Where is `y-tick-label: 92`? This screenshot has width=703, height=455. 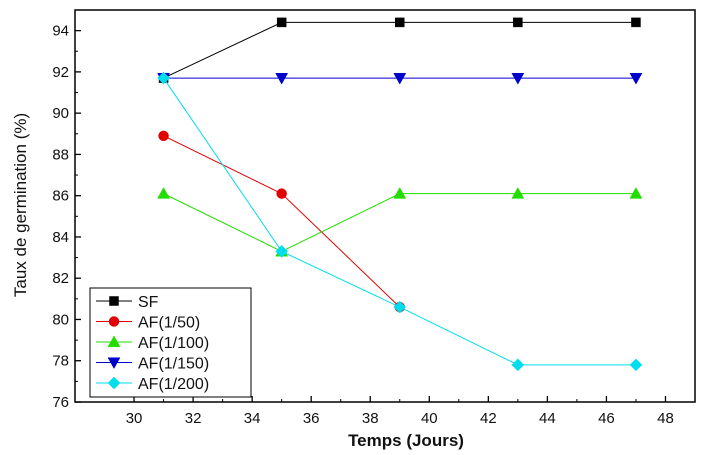 y-tick-label: 92 is located at coordinates (60, 72).